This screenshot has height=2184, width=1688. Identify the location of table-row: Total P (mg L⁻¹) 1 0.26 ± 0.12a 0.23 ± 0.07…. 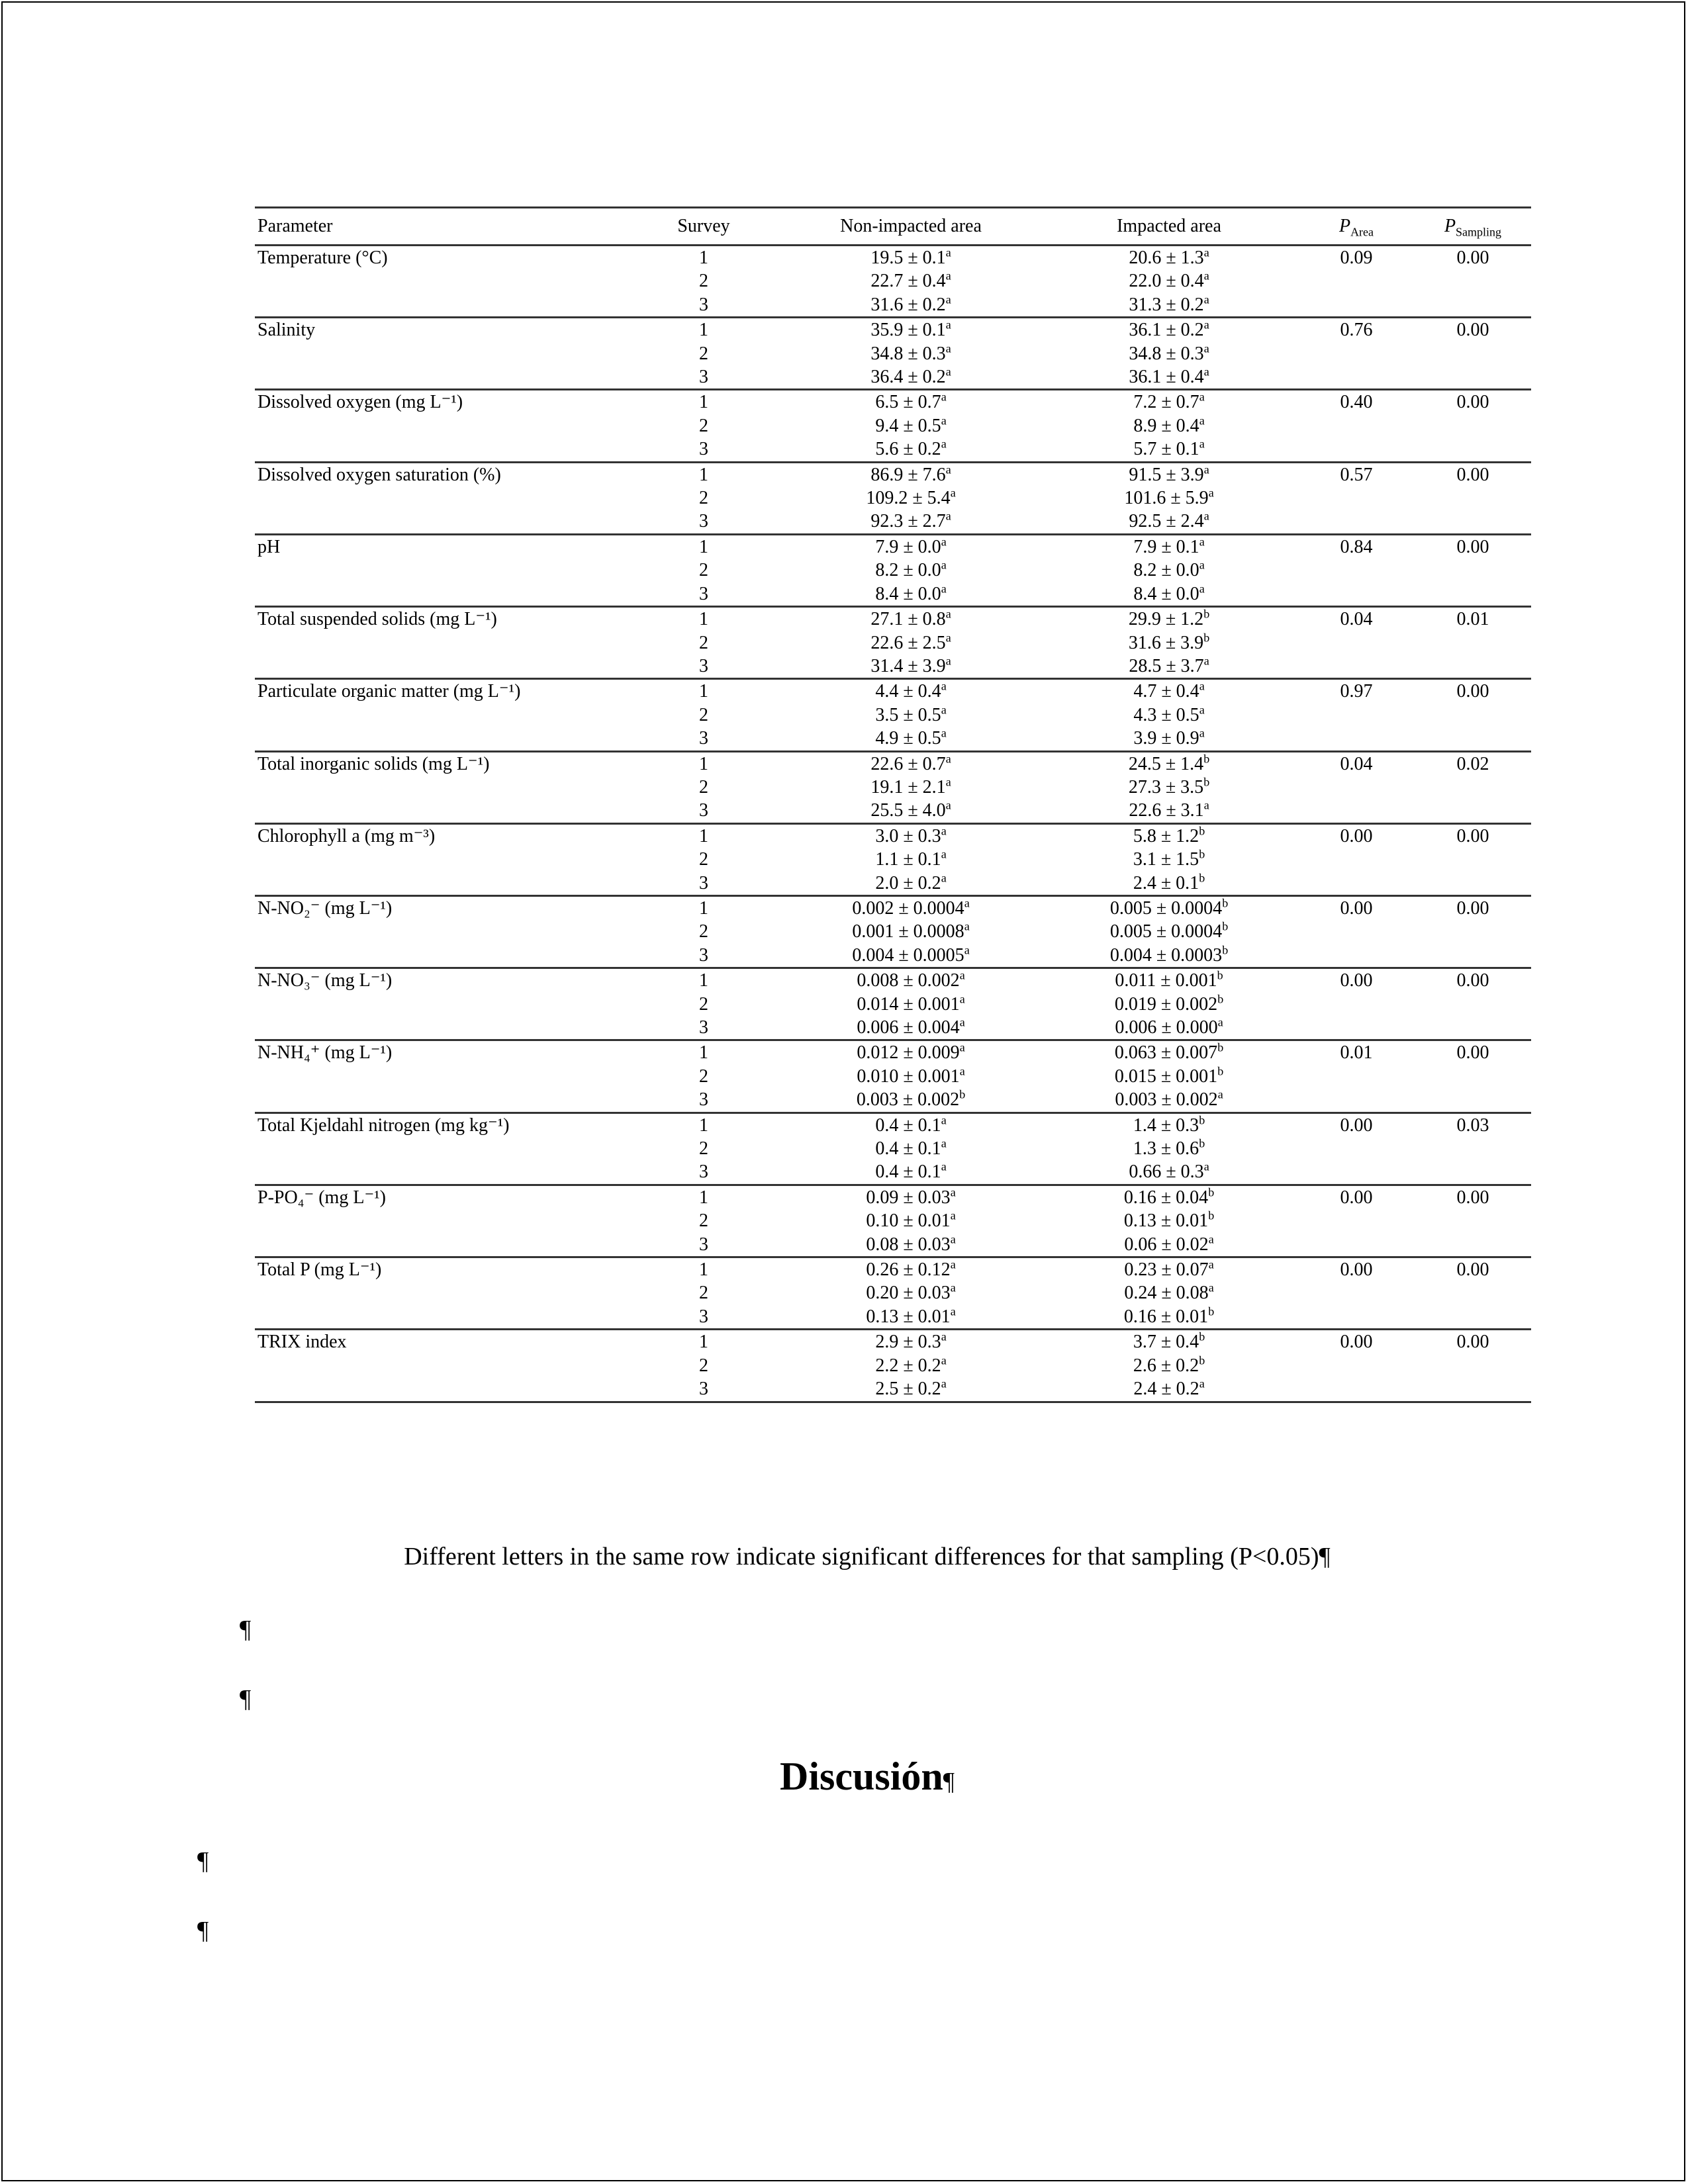
(893, 1269).